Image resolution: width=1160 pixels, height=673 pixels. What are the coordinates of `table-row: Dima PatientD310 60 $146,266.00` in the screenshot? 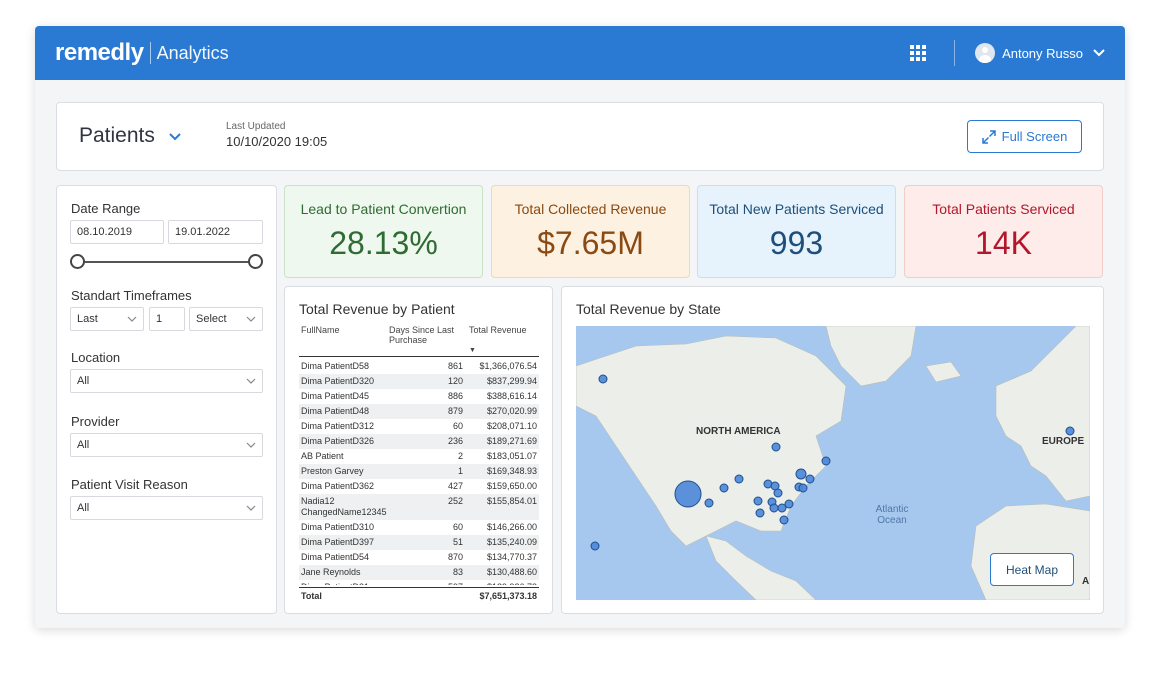 It's located at (419, 527).